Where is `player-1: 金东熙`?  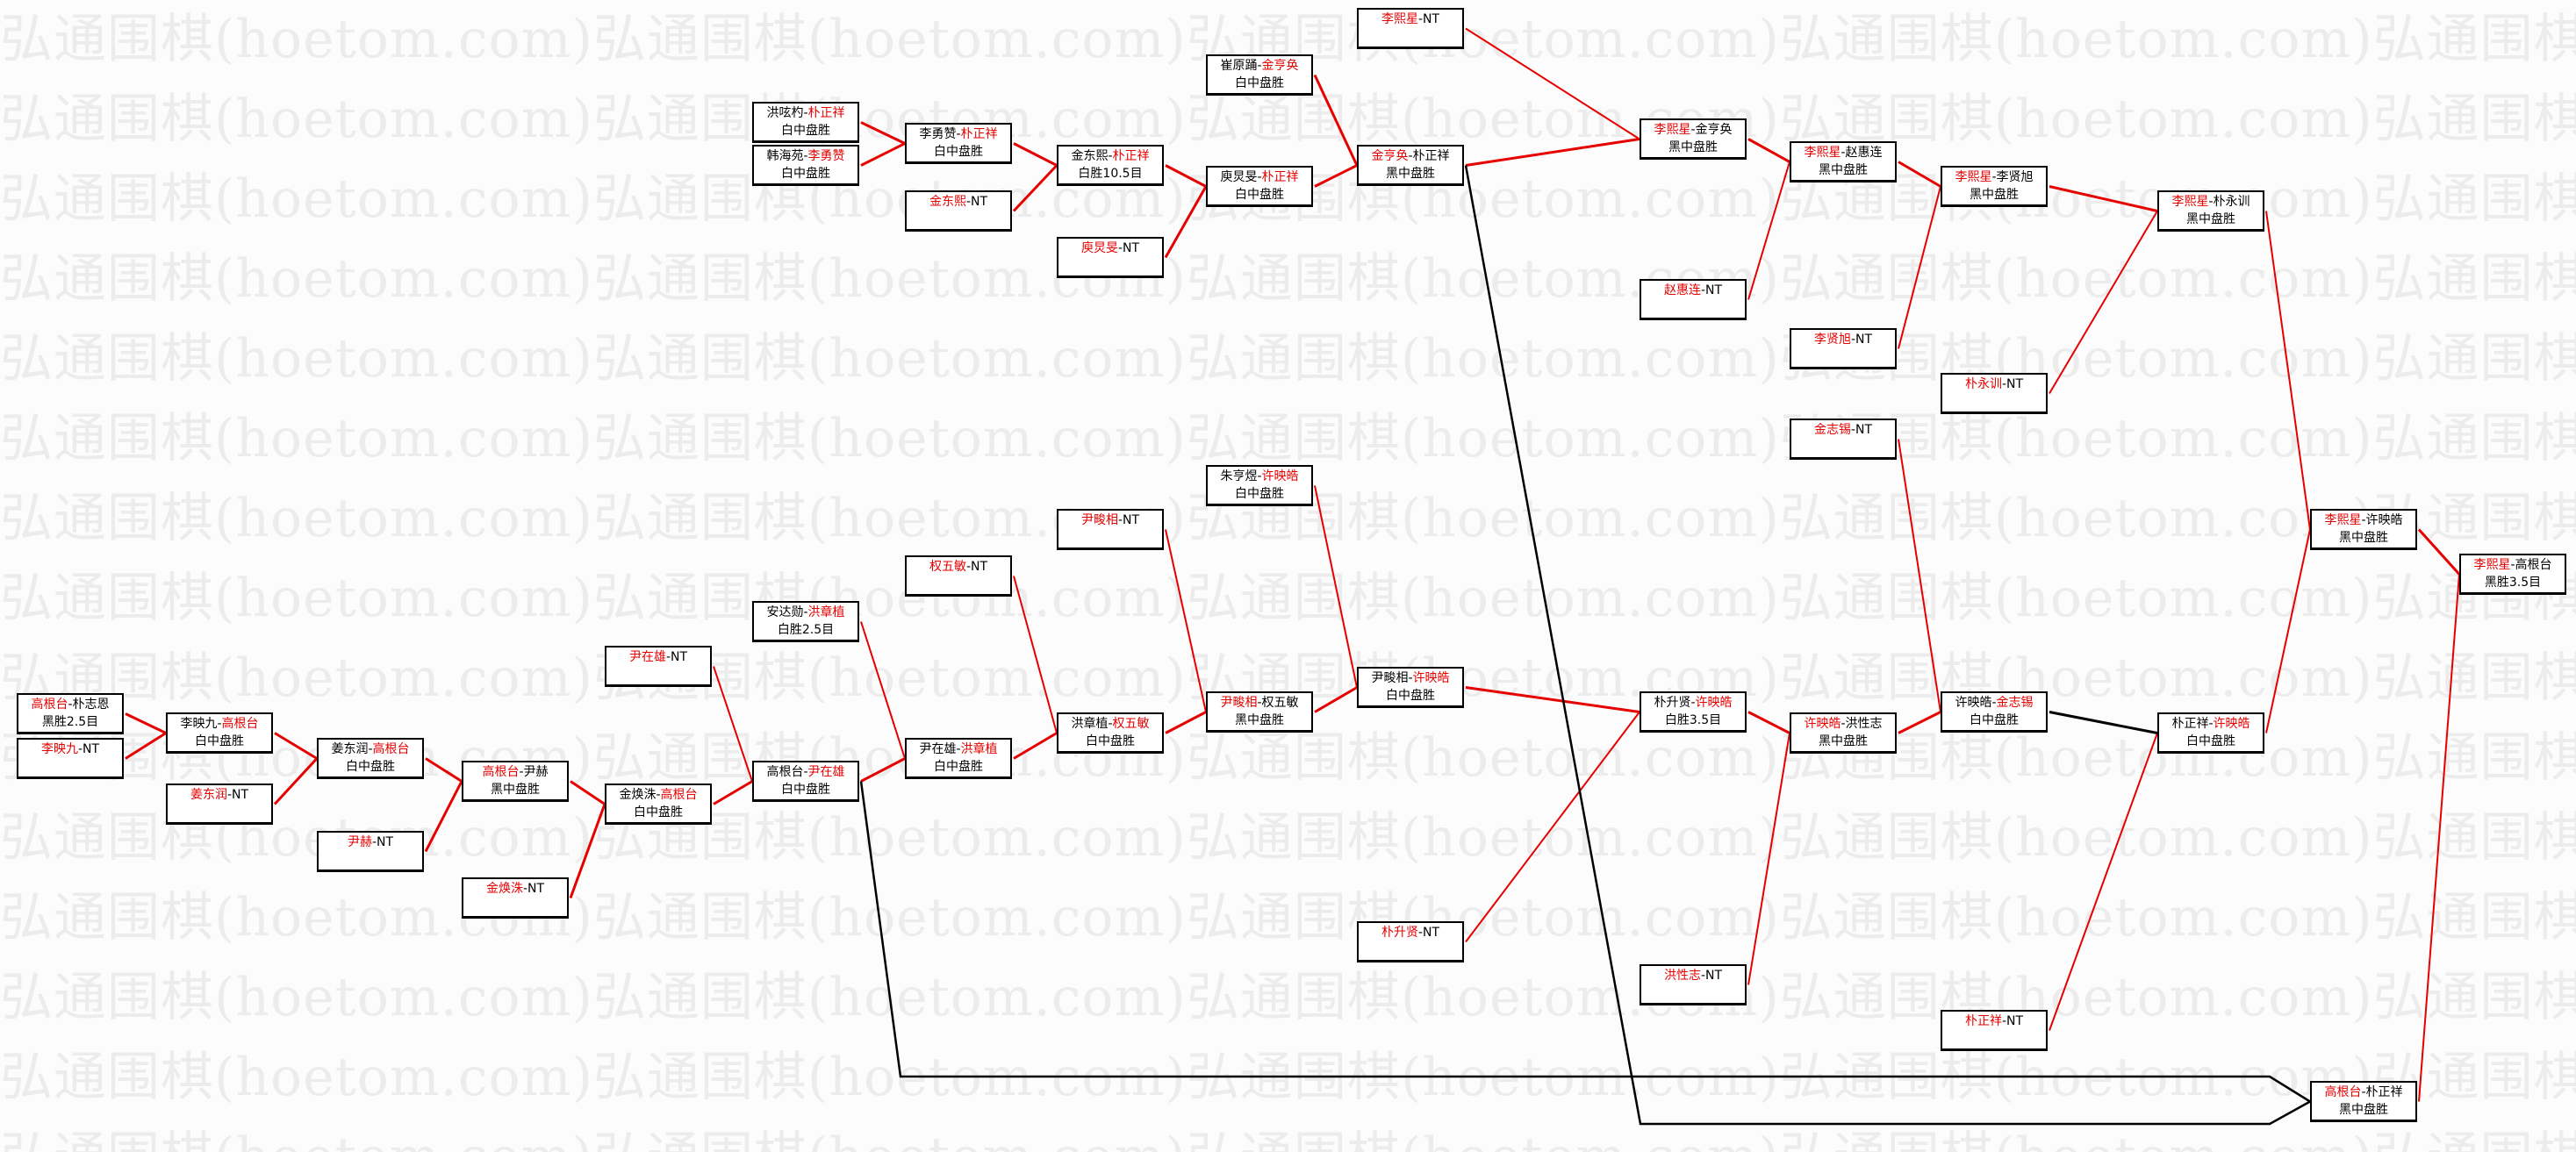 player-1: 金东熙 is located at coordinates (1090, 156).